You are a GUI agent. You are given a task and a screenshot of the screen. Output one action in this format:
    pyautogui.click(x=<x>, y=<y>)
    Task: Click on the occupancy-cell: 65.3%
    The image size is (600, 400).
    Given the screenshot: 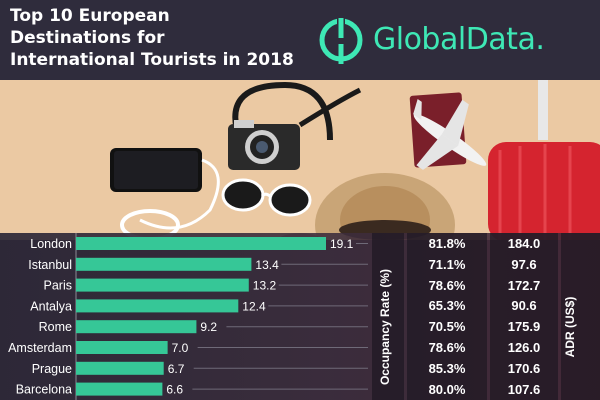 What is the action you would take?
    pyautogui.click(x=447, y=306)
    